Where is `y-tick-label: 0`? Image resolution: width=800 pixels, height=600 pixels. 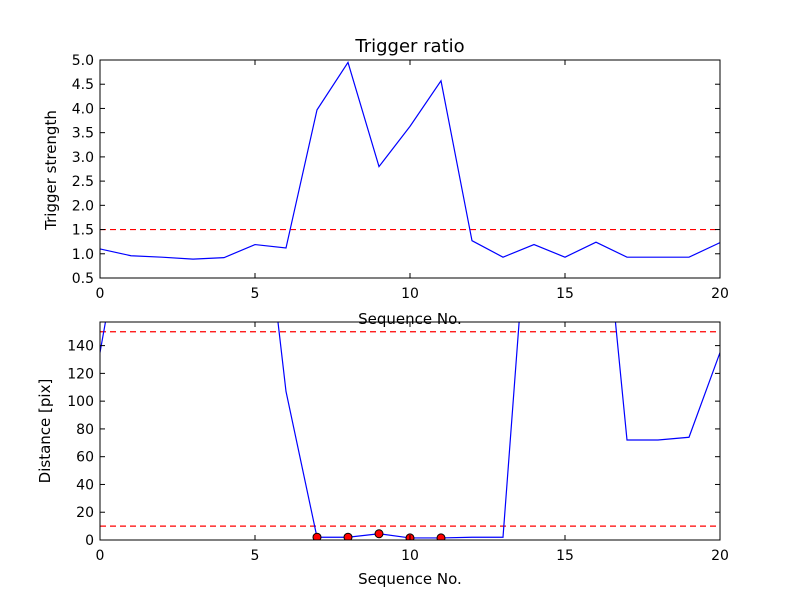
y-tick-label: 0 is located at coordinates (89, 541).